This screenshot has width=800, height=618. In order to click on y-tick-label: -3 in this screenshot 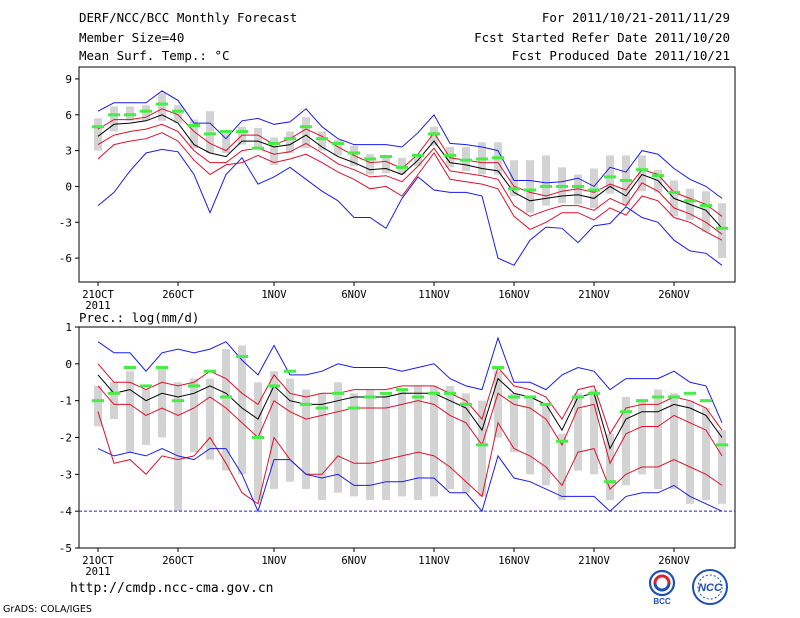, I will do `click(65, 222)`.